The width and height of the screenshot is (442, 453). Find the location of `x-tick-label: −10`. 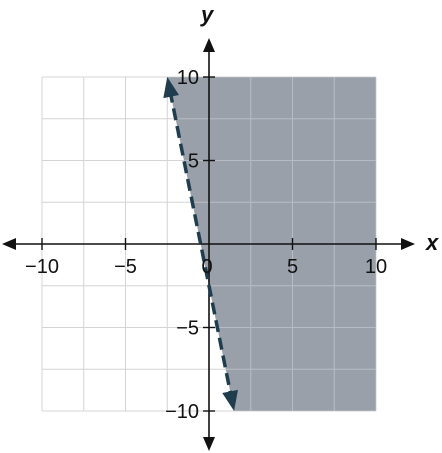

x-tick-label: −10 is located at coordinates (42, 267).